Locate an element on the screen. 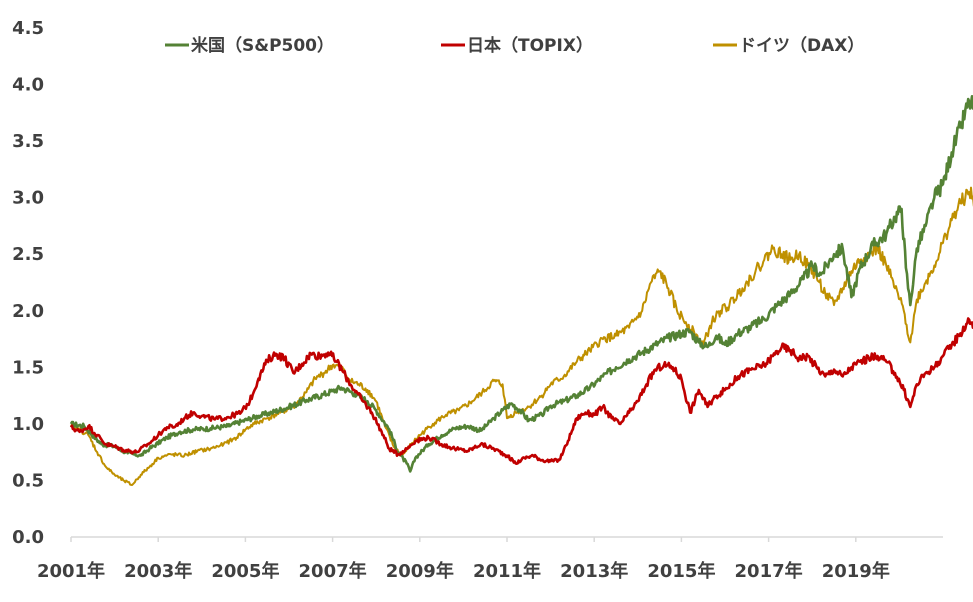 This screenshot has width=973, height=602. y-tick-label: 0.0 is located at coordinates (28, 537).